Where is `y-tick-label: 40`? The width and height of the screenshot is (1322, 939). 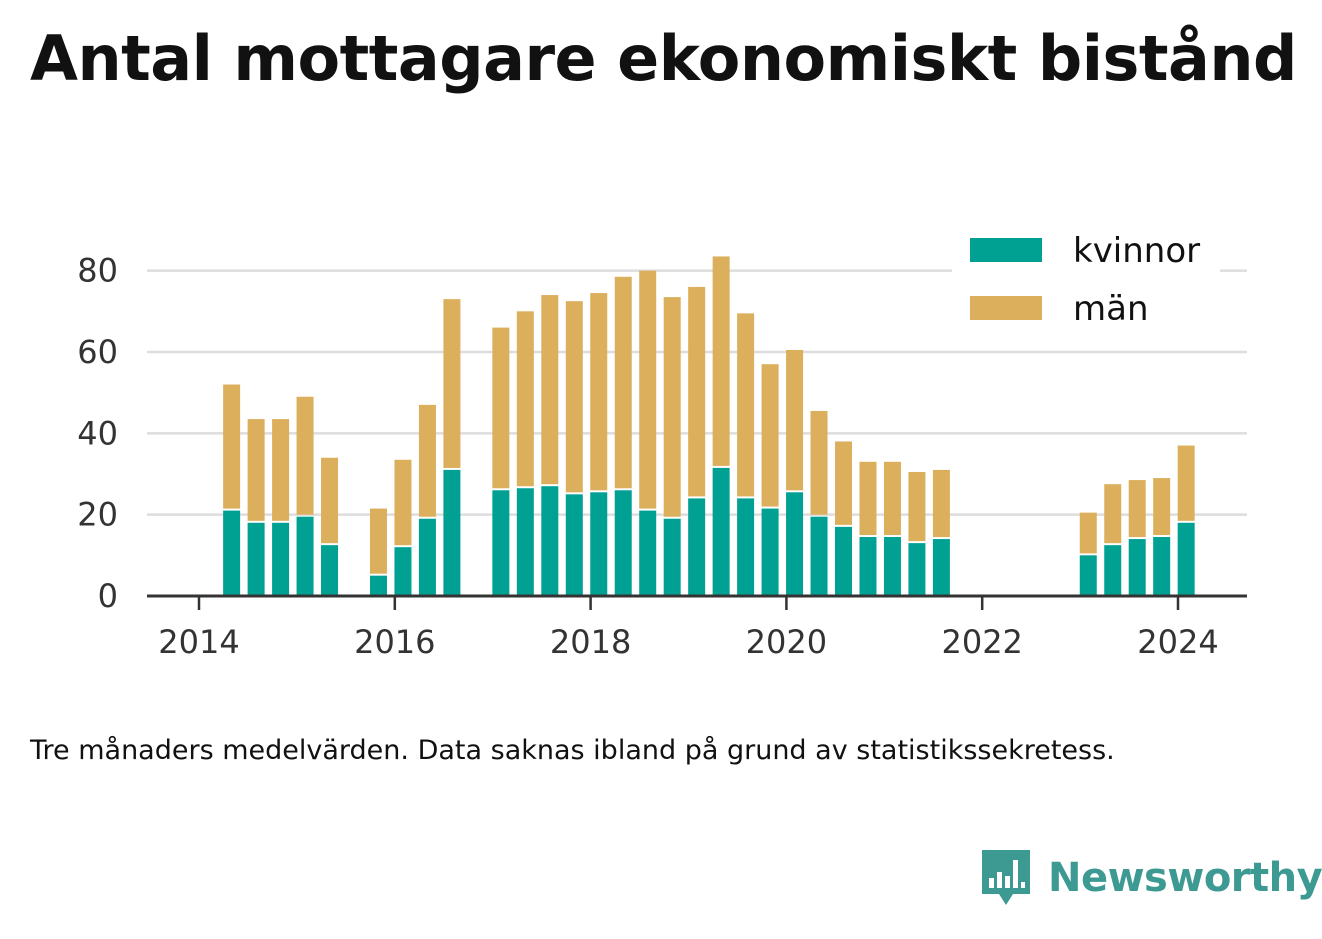 y-tick-label: 40 is located at coordinates (97, 433).